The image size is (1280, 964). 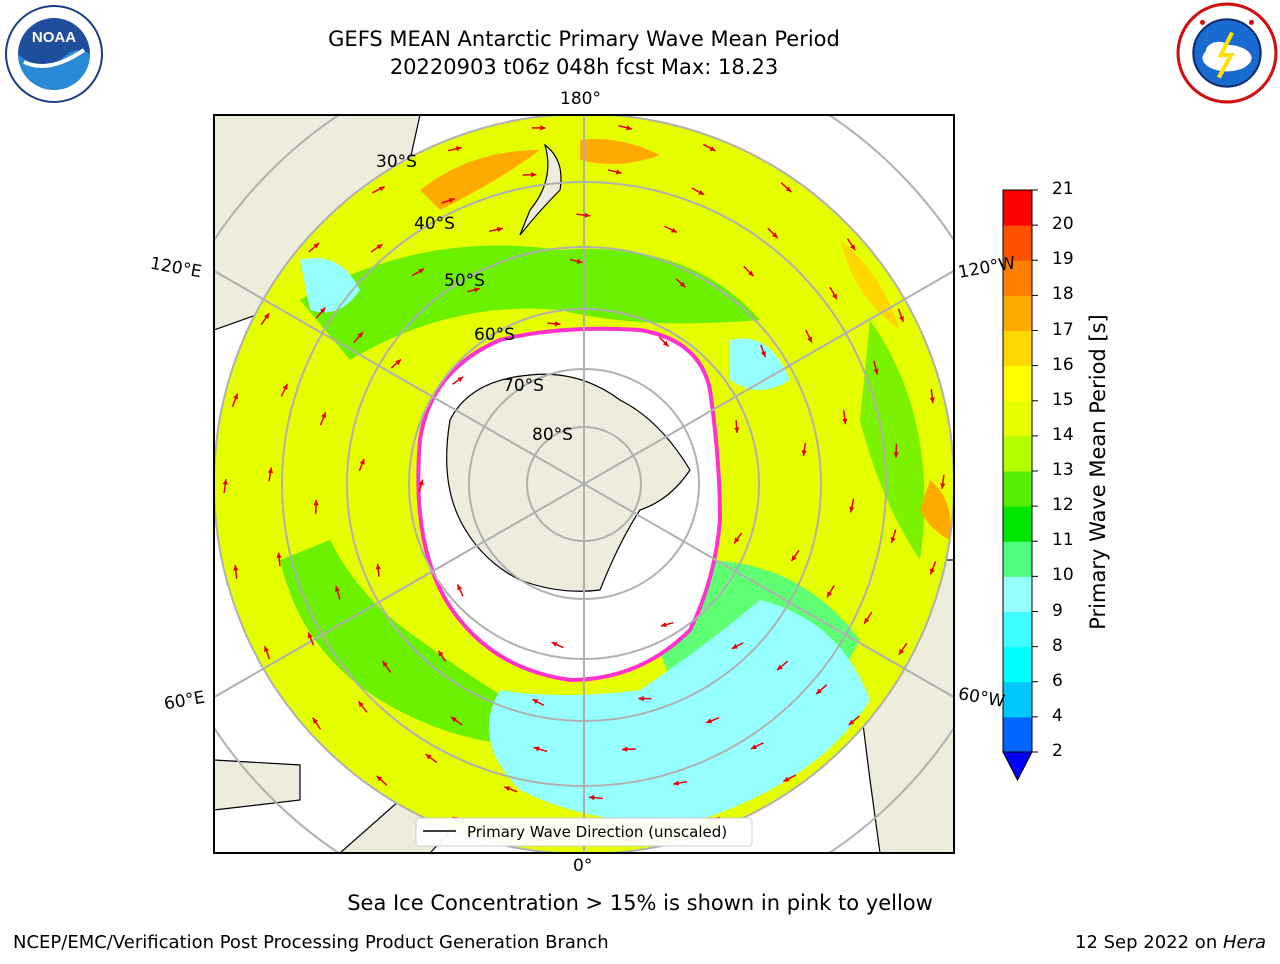 What do you see at coordinates (597, 832) in the screenshot?
I see `legend-label: Primary Wave Direction (unscaled)` at bounding box center [597, 832].